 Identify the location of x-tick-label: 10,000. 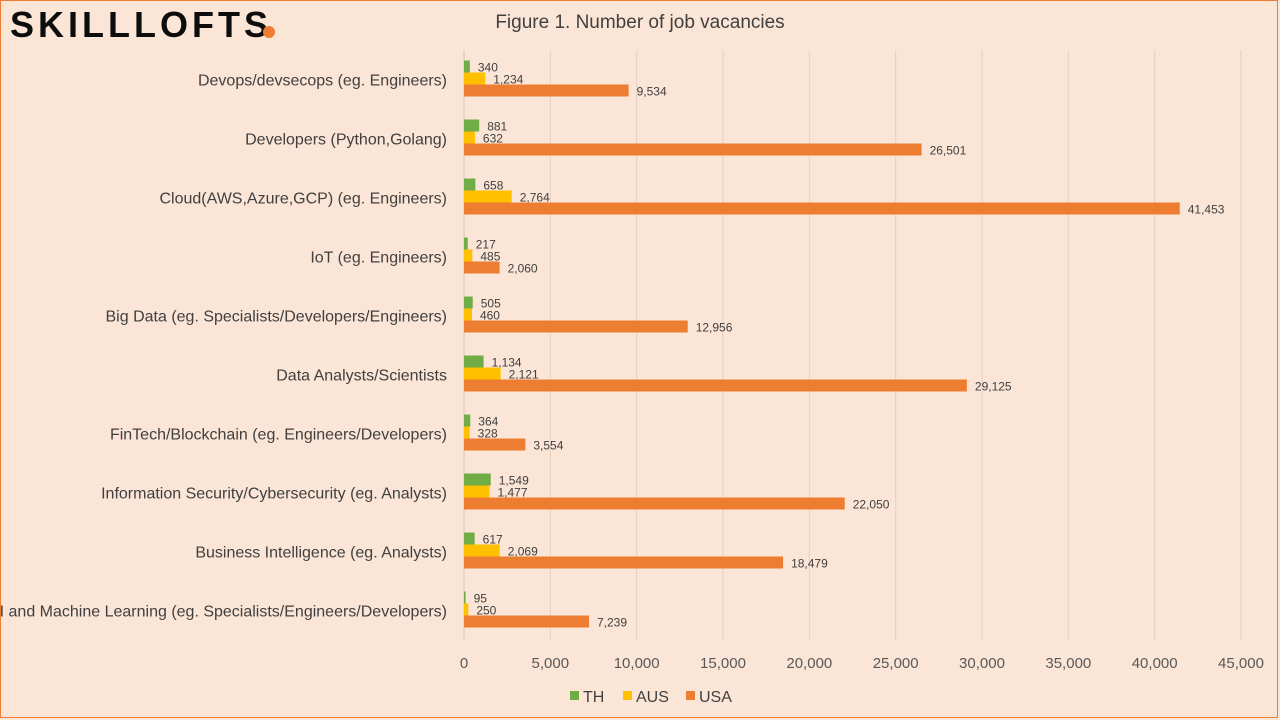
(637, 663).